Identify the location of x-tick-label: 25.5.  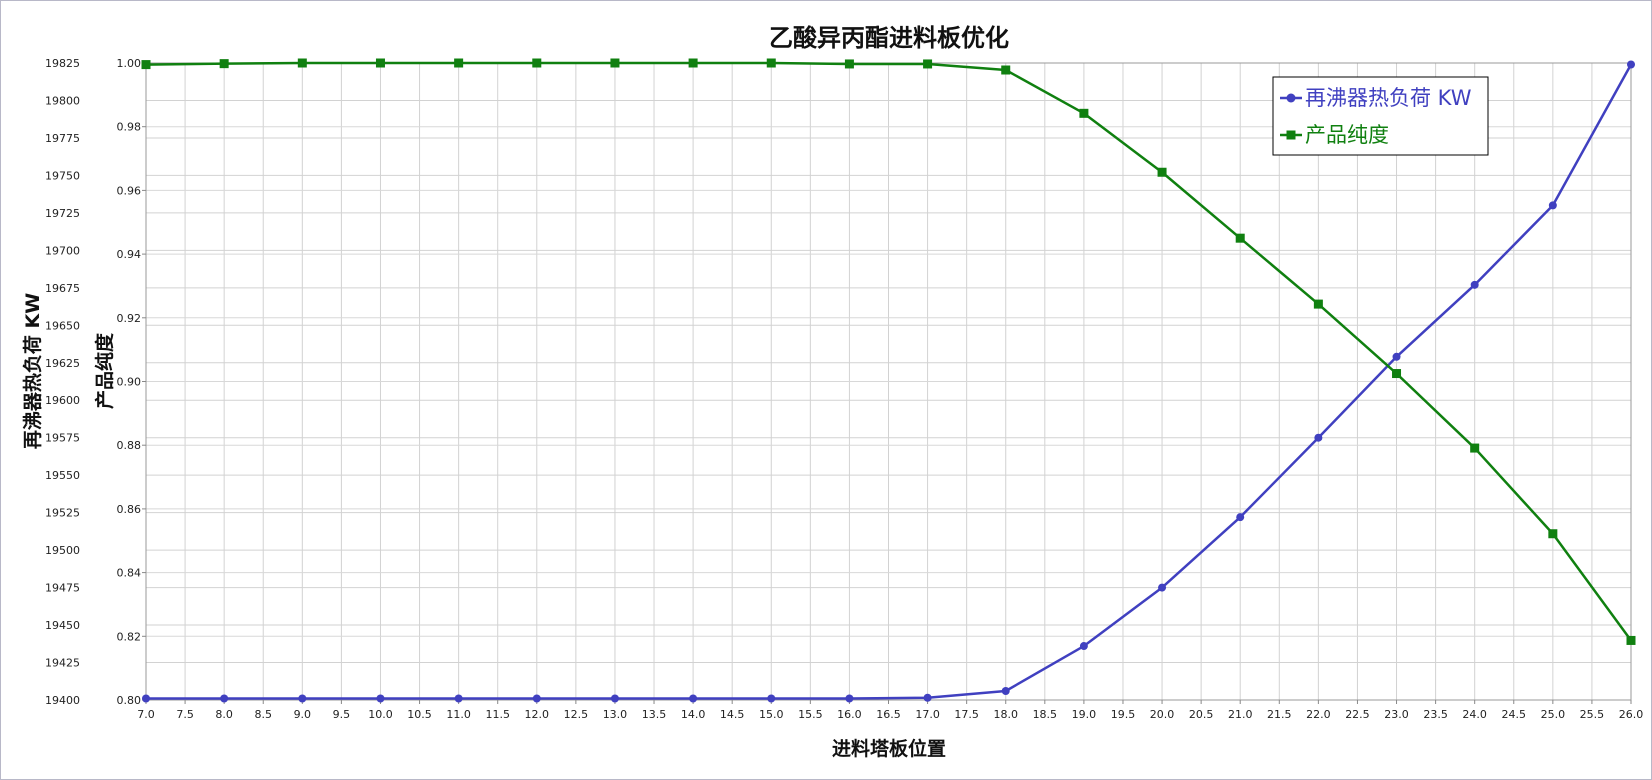
(1592, 714).